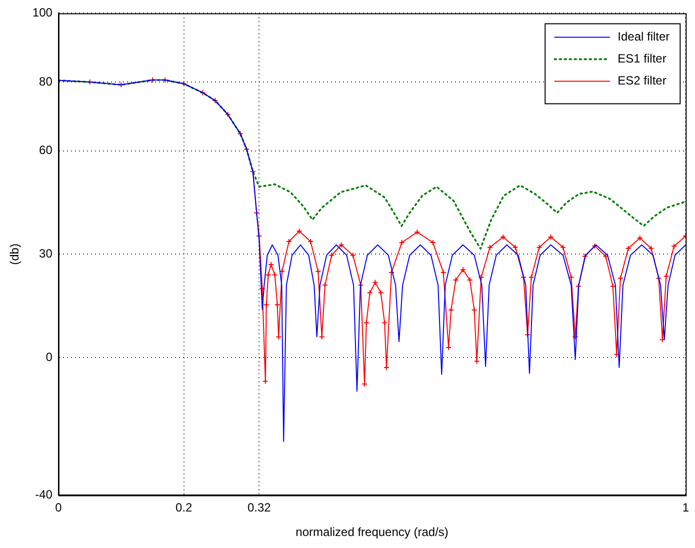  What do you see at coordinates (46, 81) in the screenshot?
I see `y-tick-label: 80` at bounding box center [46, 81].